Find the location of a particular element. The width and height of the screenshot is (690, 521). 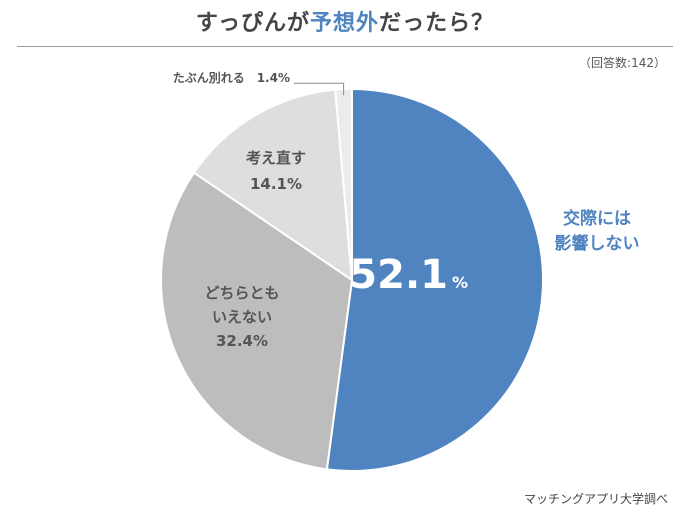

respondents-note: （回答数:142） is located at coordinates (622, 63).